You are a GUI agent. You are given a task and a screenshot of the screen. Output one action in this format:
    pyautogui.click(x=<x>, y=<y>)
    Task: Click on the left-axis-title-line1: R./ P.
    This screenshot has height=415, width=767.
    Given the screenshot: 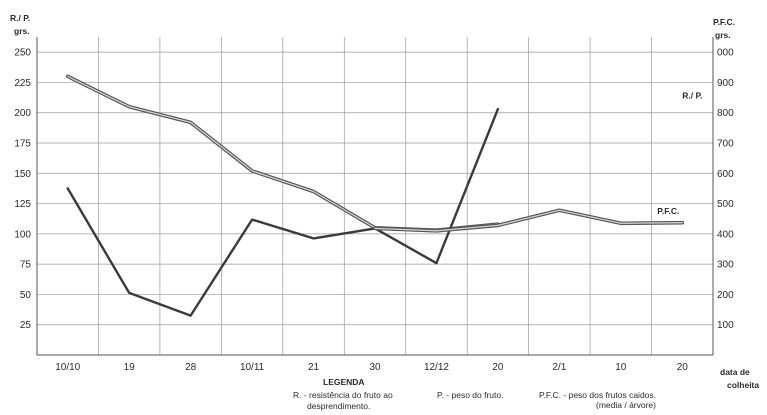 What is the action you would take?
    pyautogui.click(x=20, y=18)
    